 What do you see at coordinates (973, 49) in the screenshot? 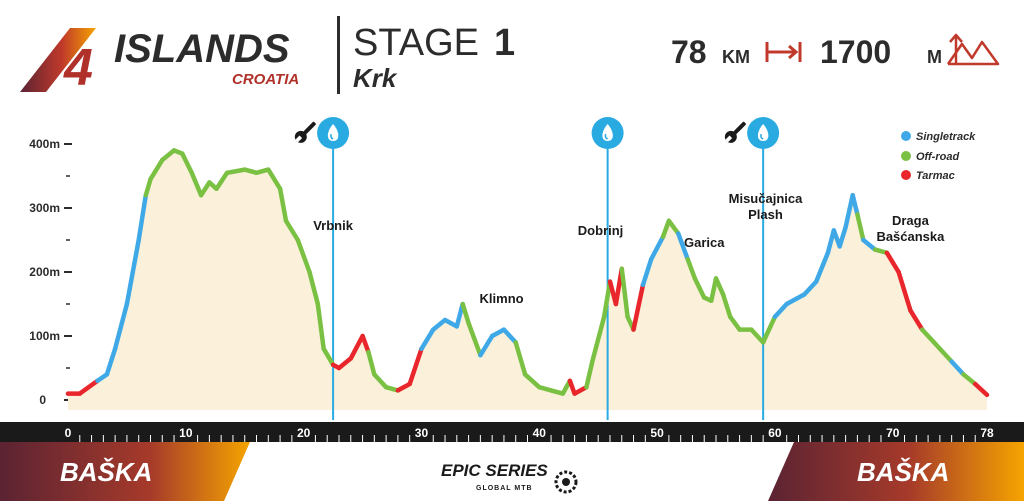
I see `mountains-up-icon` at bounding box center [973, 49].